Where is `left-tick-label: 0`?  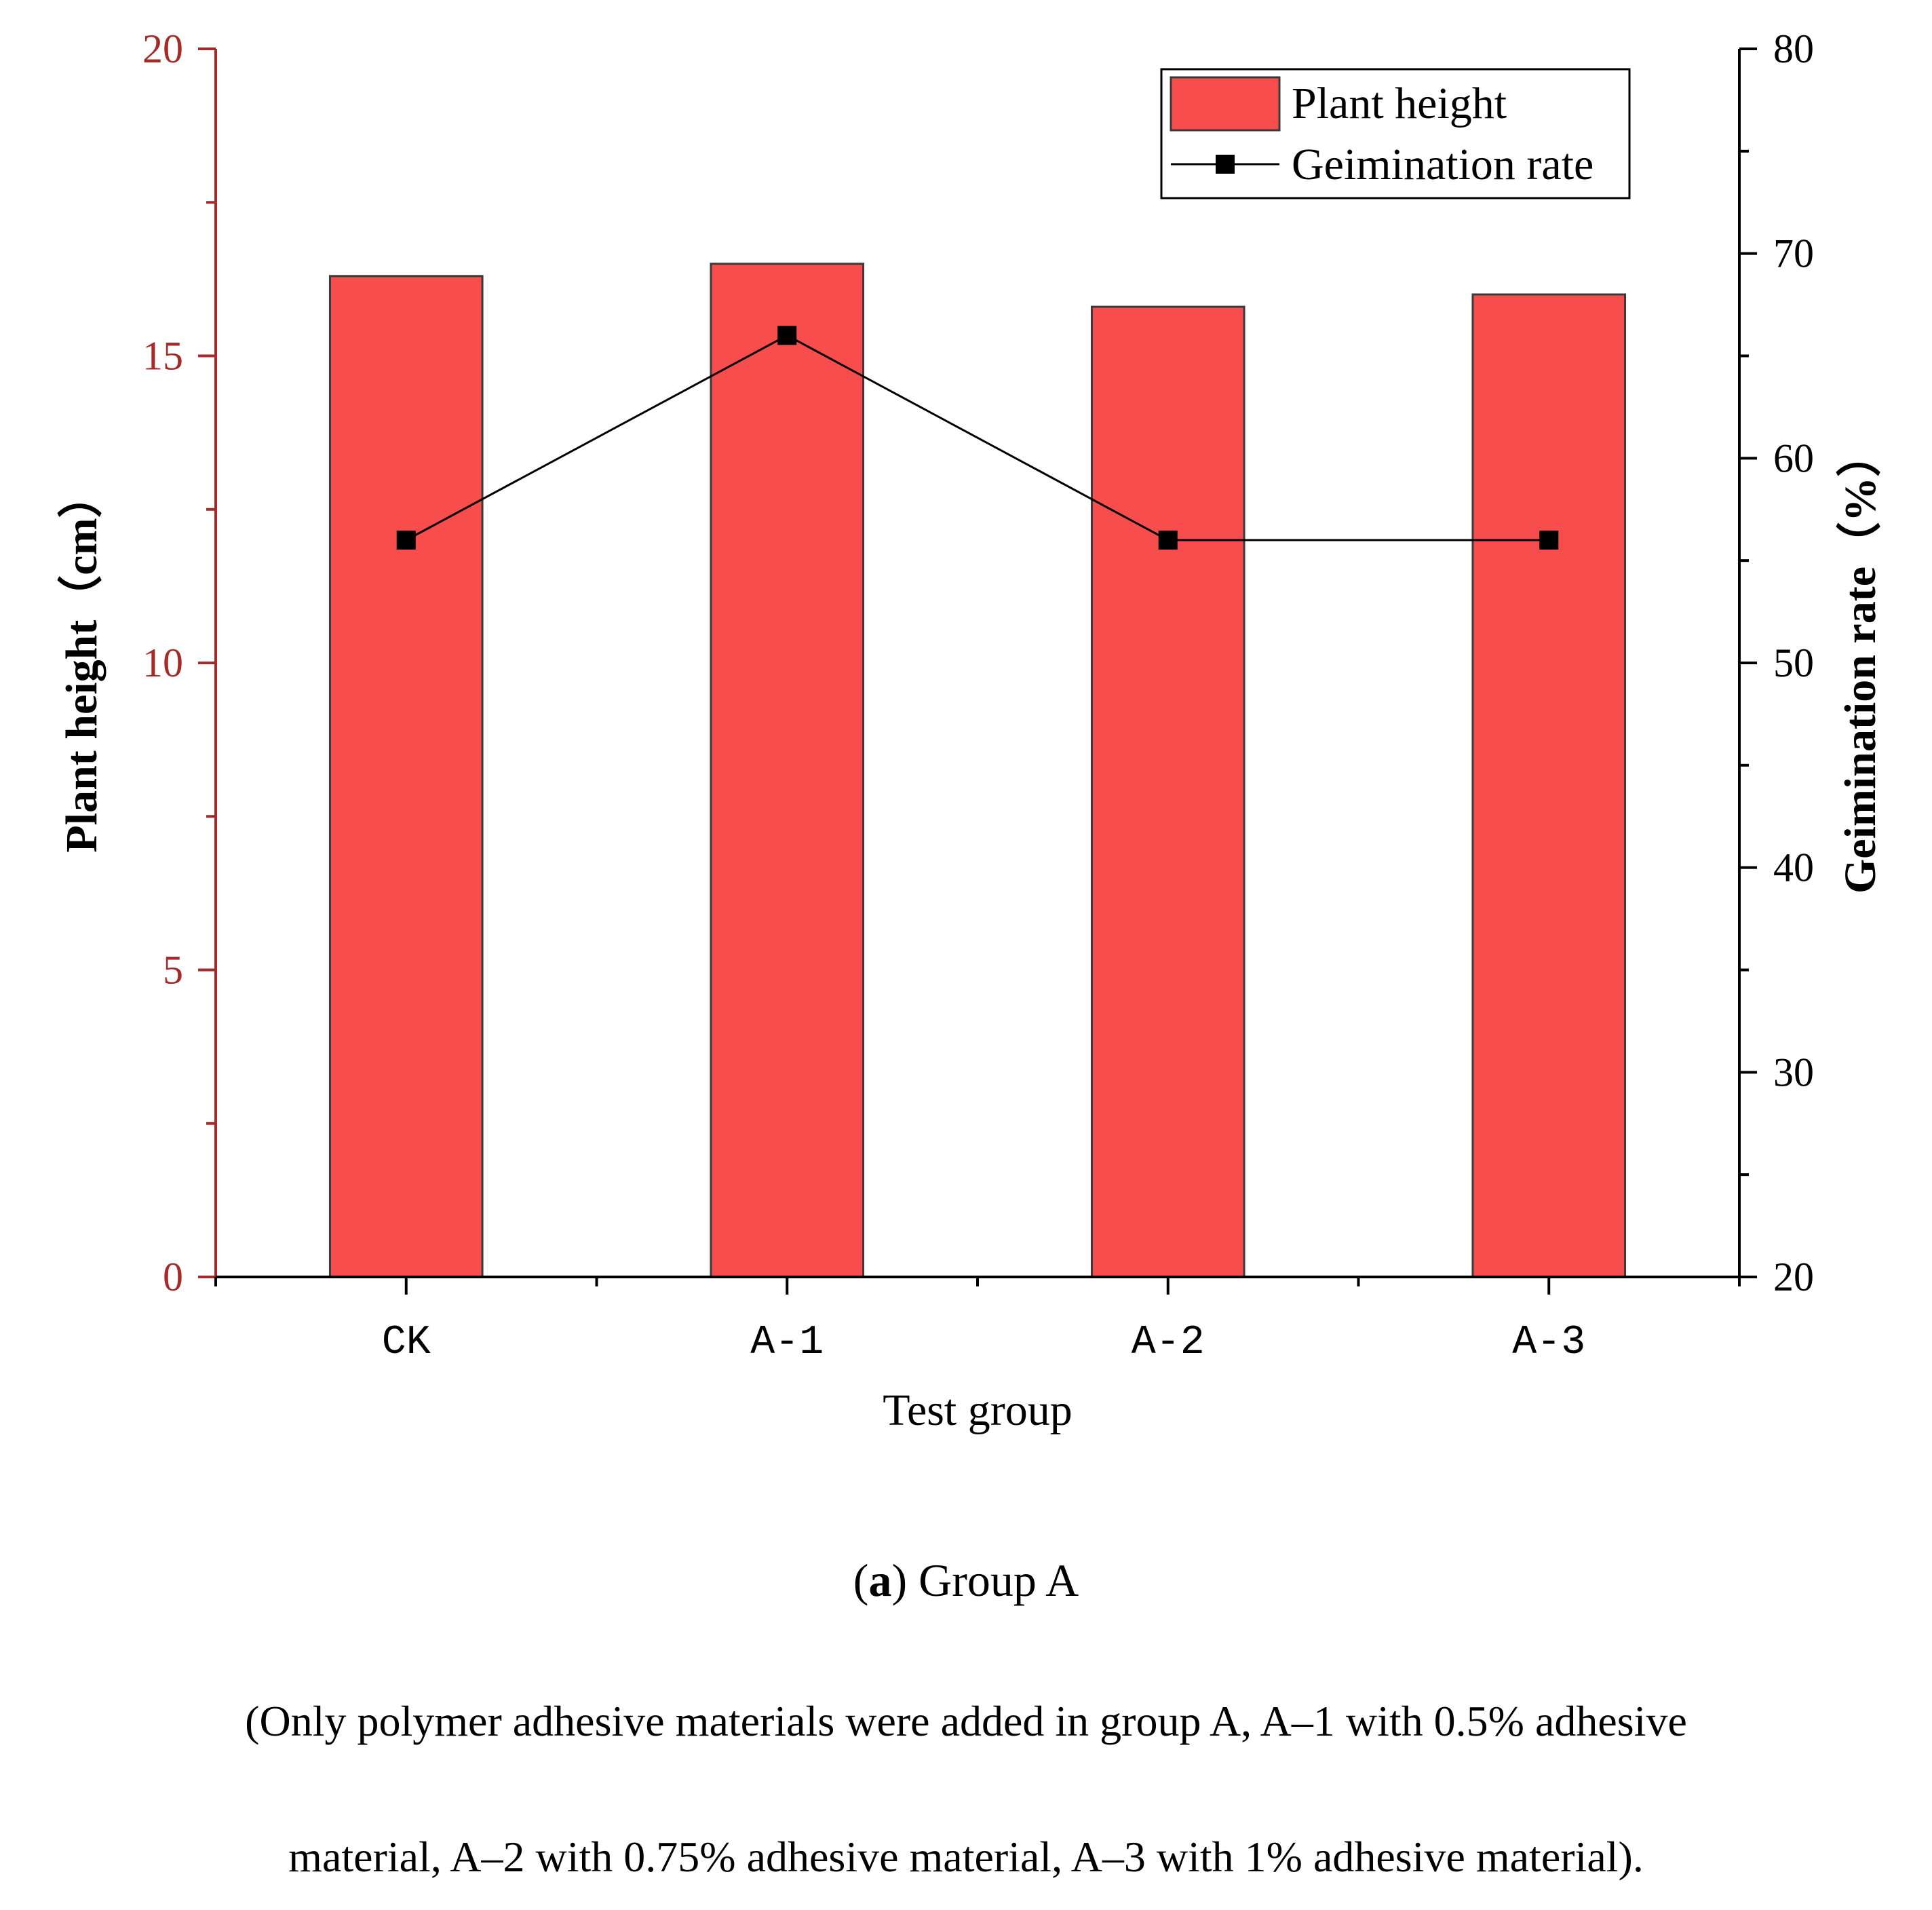 left-tick-label: 0 is located at coordinates (173, 1277).